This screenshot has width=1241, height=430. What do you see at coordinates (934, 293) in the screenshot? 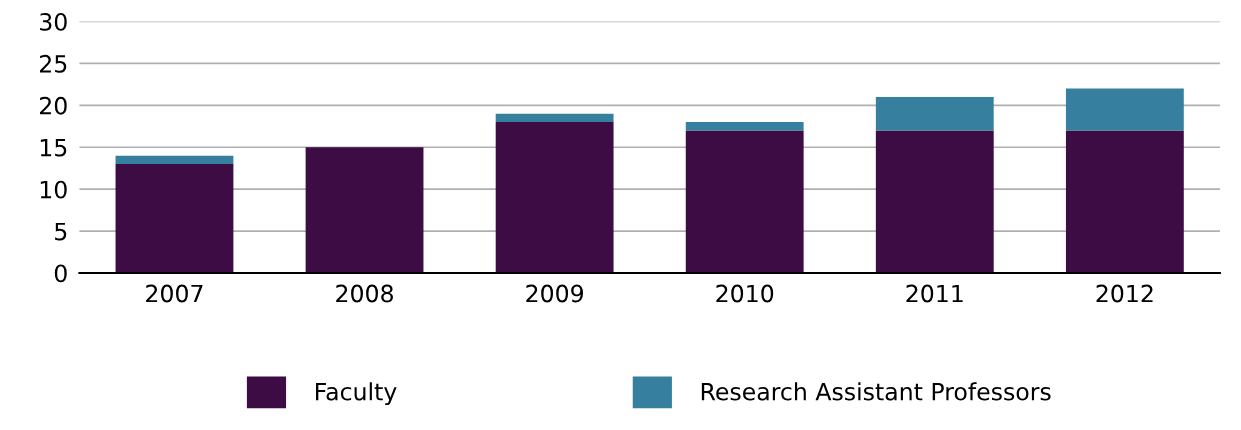
I see `x-tick-label: 2011` at bounding box center [934, 293].